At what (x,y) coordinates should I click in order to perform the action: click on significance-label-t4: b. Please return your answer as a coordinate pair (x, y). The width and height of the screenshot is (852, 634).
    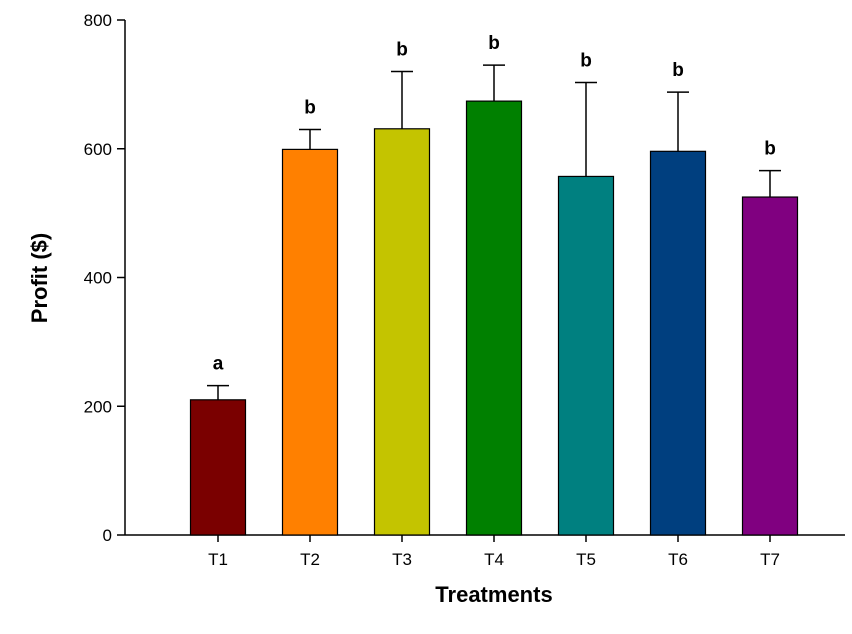
    Looking at the image, I should click on (494, 43).